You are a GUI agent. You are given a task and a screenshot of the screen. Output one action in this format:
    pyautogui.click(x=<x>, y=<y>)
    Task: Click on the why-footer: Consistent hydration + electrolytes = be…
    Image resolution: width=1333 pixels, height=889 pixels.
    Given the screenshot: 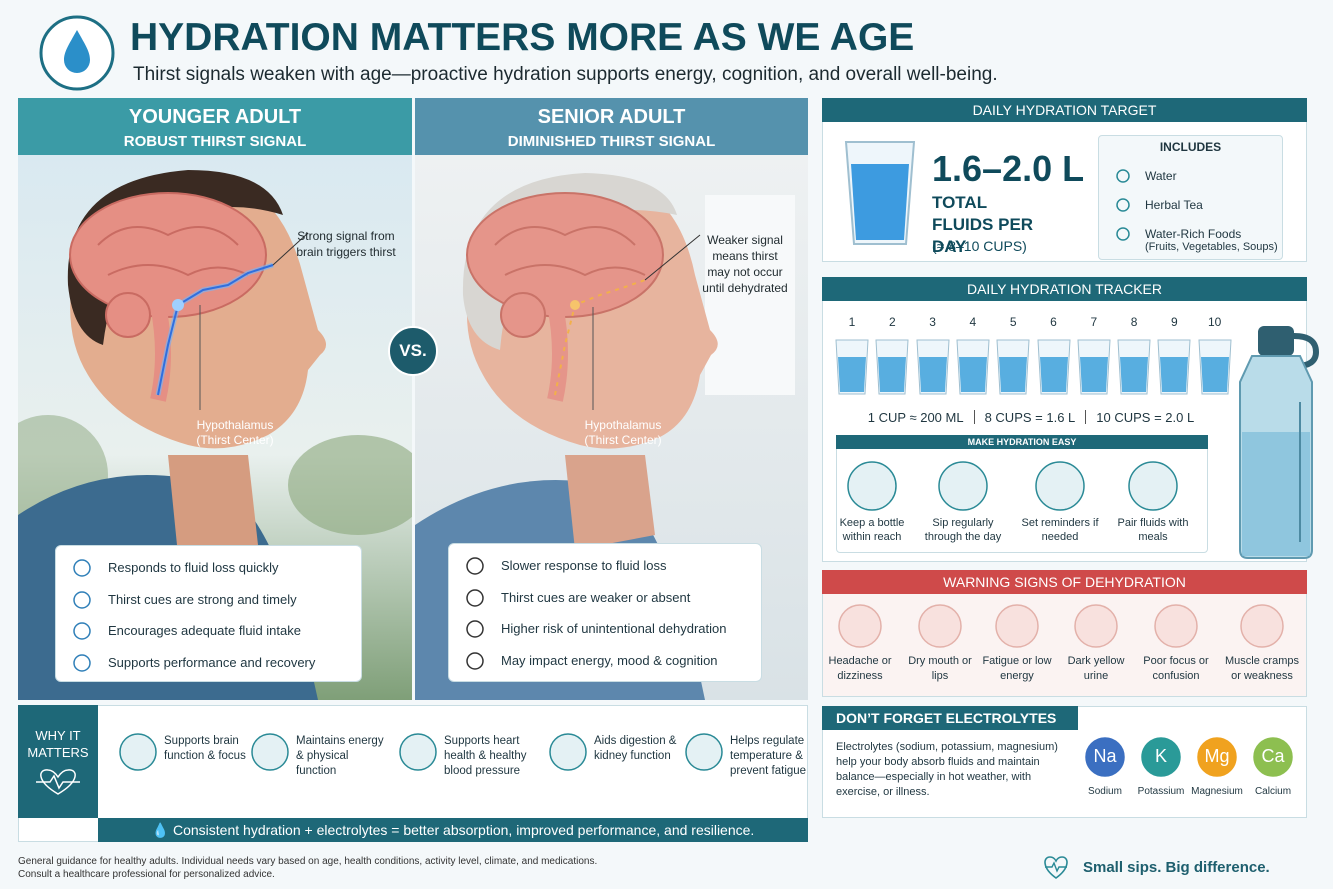 What is the action you would take?
    pyautogui.click(x=464, y=830)
    